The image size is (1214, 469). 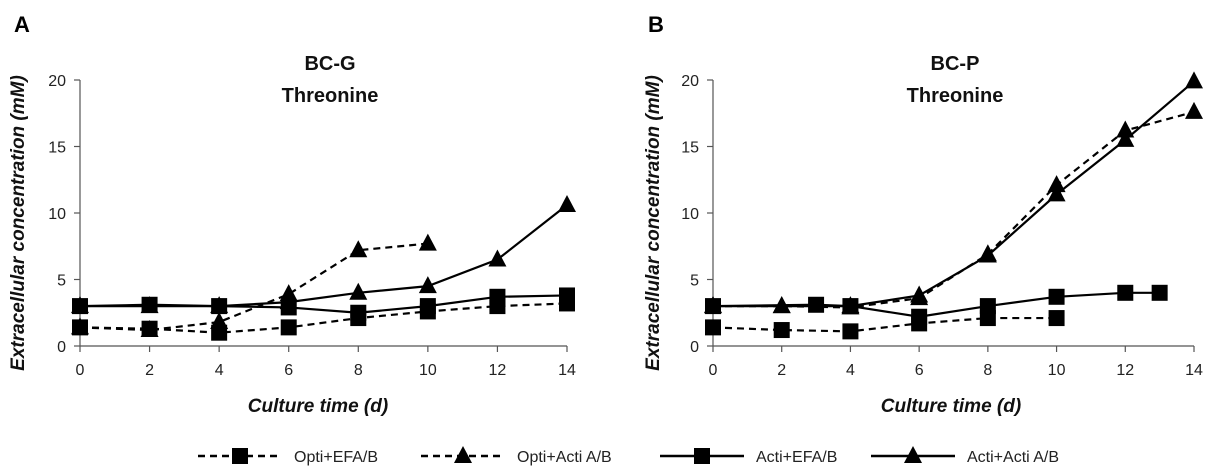 I want to click on panel-label: B, so click(x=656, y=24).